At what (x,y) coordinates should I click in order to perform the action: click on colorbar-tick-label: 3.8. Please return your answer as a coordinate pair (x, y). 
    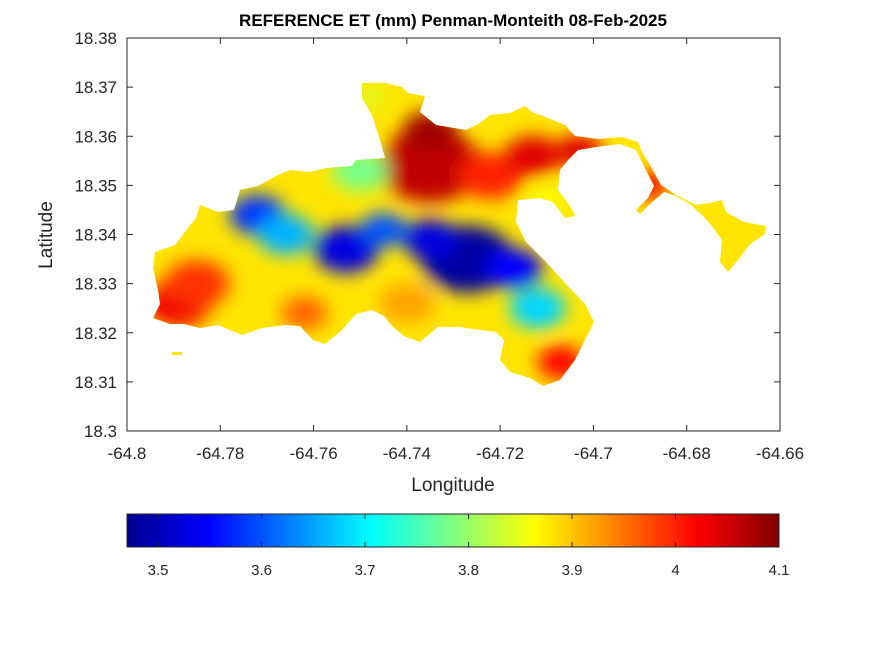
    Looking at the image, I should click on (468, 570).